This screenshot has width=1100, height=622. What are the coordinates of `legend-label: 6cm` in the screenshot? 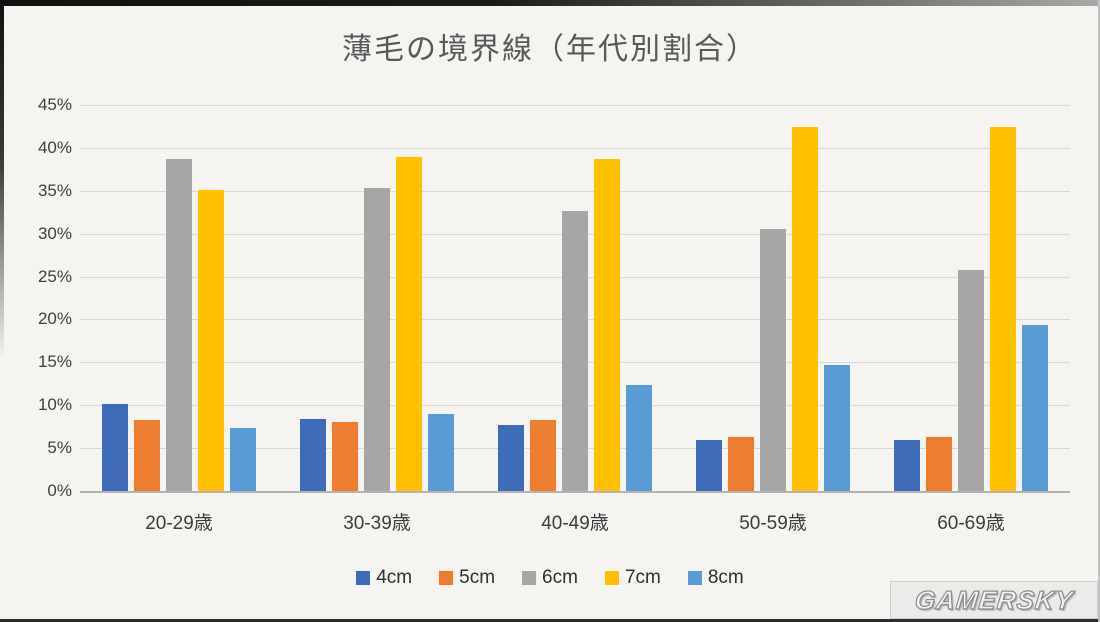 It's located at (560, 577).